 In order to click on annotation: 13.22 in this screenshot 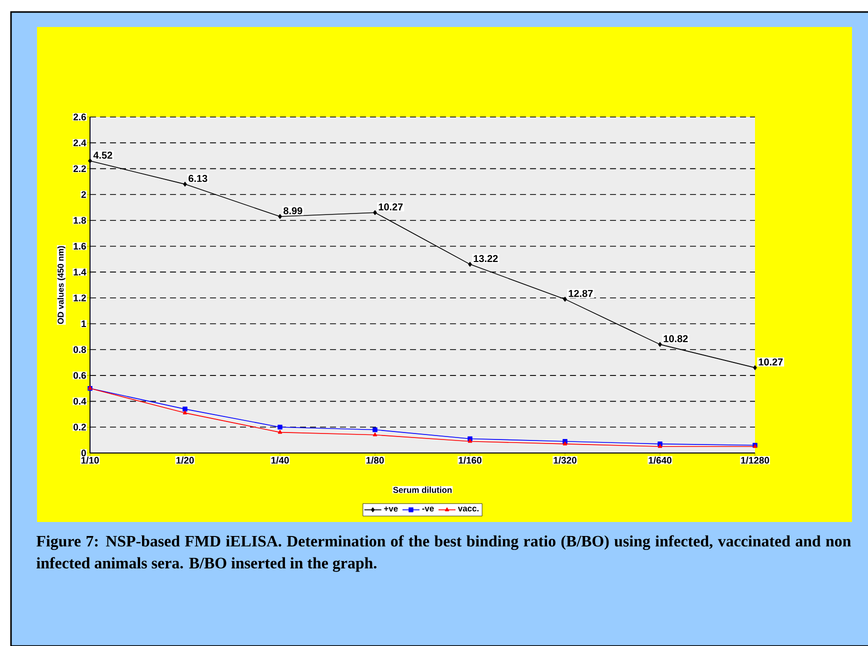, I will do `click(486, 258)`.